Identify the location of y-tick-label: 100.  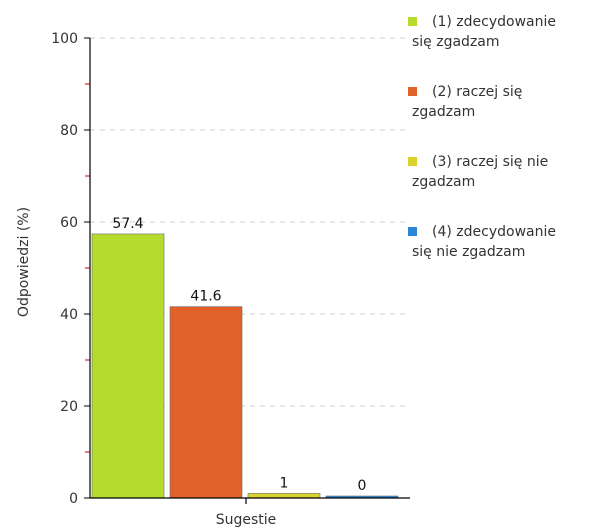
(64, 39).